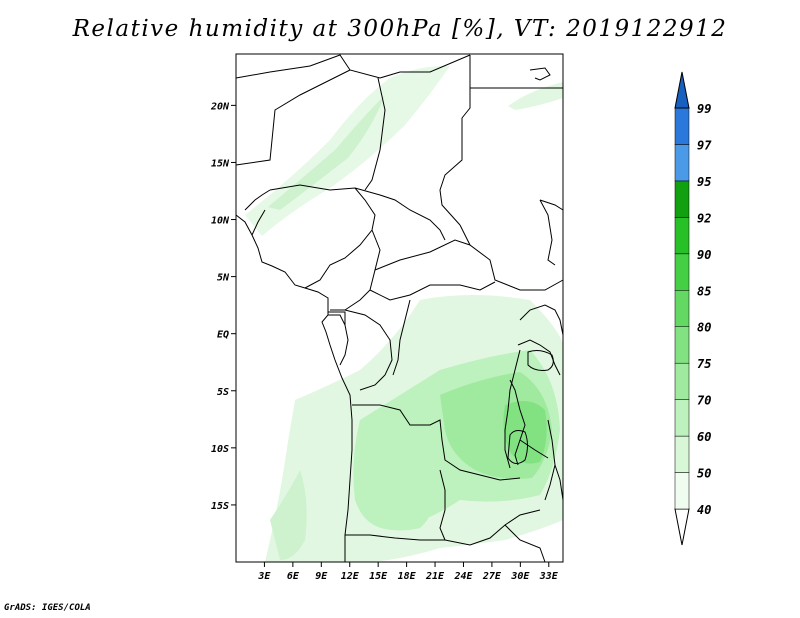  Describe the element at coordinates (704, 474) in the screenshot. I see `colorbar-label: 50` at that location.